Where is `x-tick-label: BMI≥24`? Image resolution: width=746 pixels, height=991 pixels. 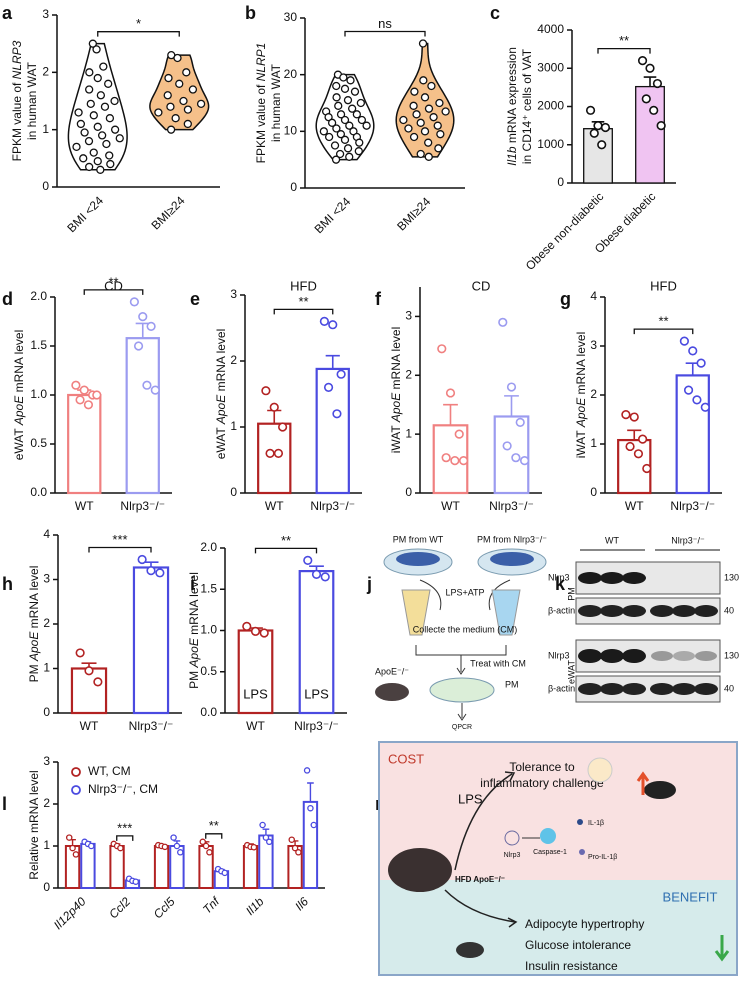
x-tick-label: BMI≥24 is located at coordinates (168, 212).